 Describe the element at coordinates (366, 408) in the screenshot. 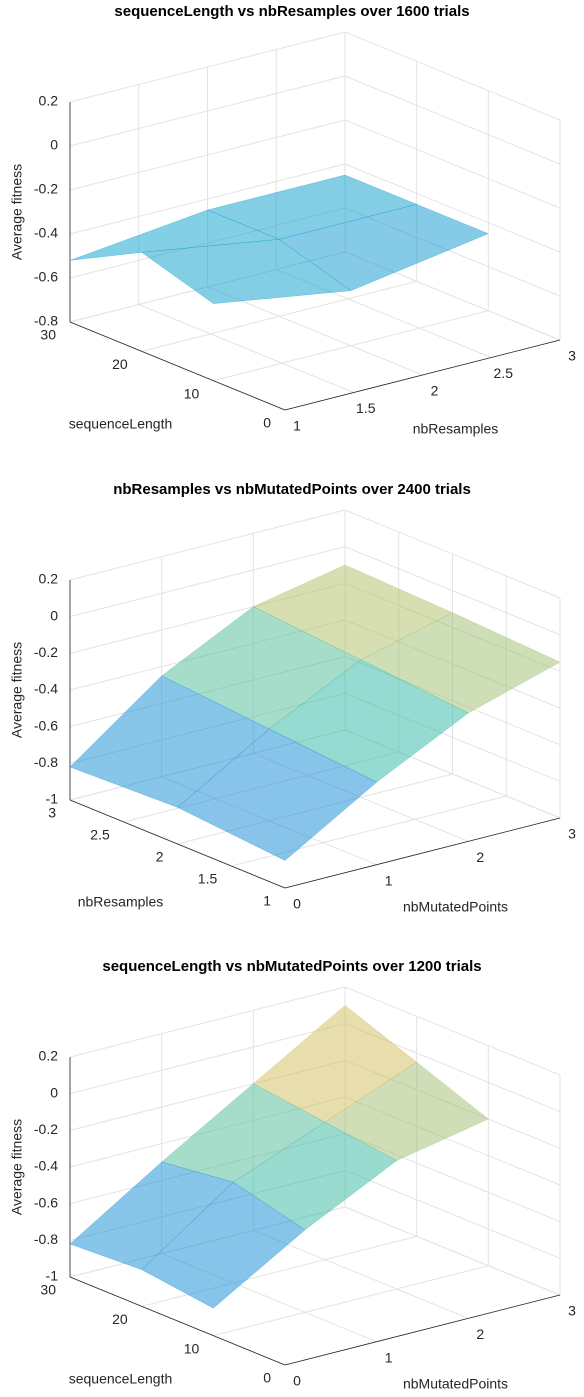

I see `x-tick-label: 1.5` at that location.